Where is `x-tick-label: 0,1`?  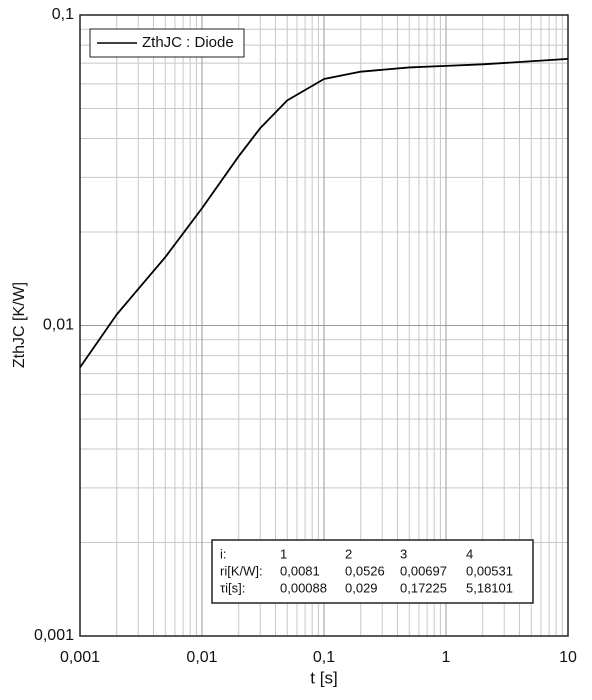
x-tick-label: 0,1 is located at coordinates (324, 657).